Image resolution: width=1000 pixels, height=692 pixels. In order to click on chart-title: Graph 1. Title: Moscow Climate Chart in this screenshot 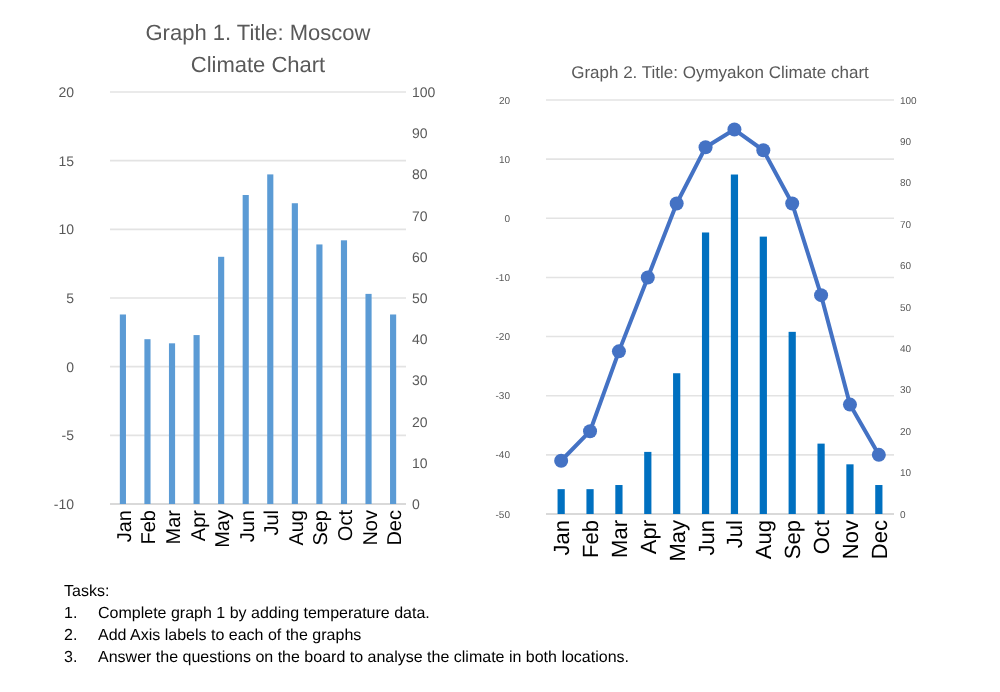, I will do `click(258, 50)`.